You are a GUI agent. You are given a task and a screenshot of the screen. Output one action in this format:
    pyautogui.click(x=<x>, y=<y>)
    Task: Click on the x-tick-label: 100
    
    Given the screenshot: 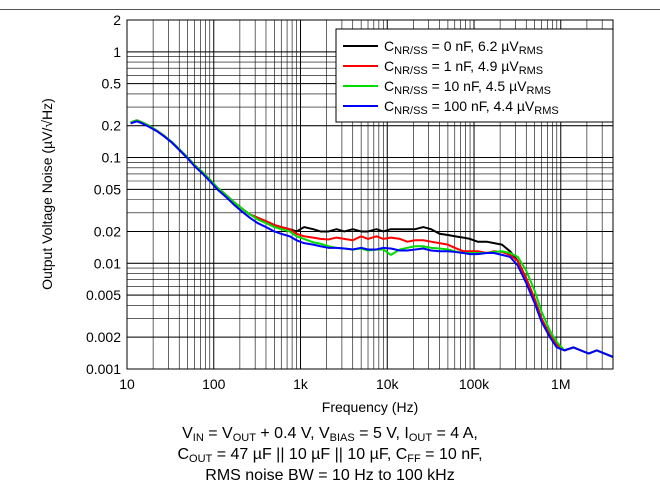 What is the action you would take?
    pyautogui.click(x=214, y=384)
    